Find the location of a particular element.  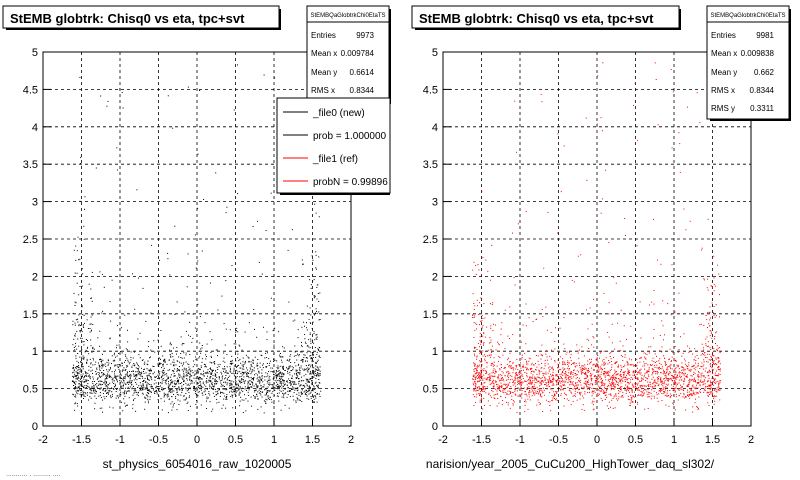

left-xtick-label: 1.5 is located at coordinates (312, 440).